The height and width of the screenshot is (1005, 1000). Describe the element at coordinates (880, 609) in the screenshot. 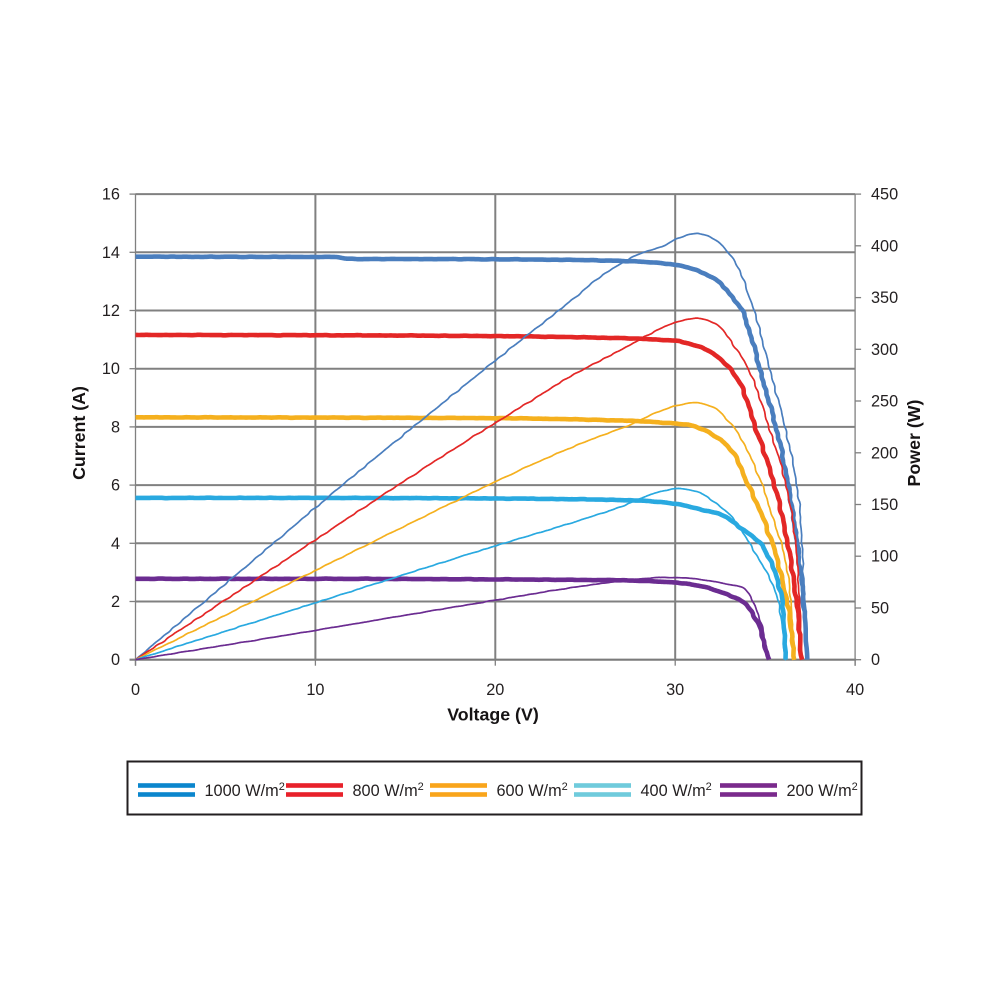

I see `svg-text: 50` at that location.